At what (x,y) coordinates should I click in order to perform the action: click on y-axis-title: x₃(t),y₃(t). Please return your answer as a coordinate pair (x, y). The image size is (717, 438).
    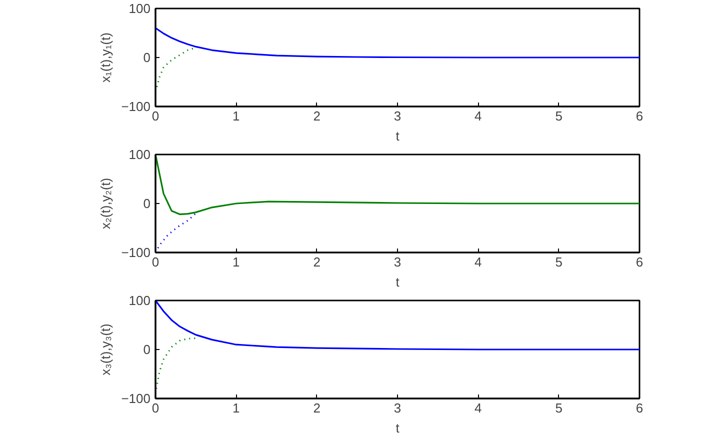
    Looking at the image, I should click on (106, 350).